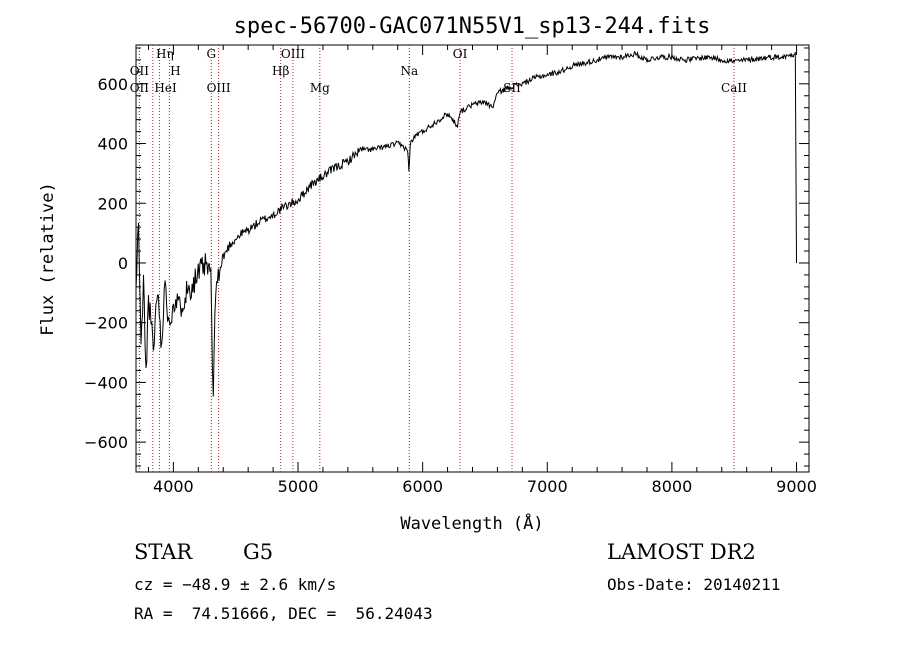  Describe the element at coordinates (123, 263) in the screenshot. I see `y-tick-label: 0` at that location.